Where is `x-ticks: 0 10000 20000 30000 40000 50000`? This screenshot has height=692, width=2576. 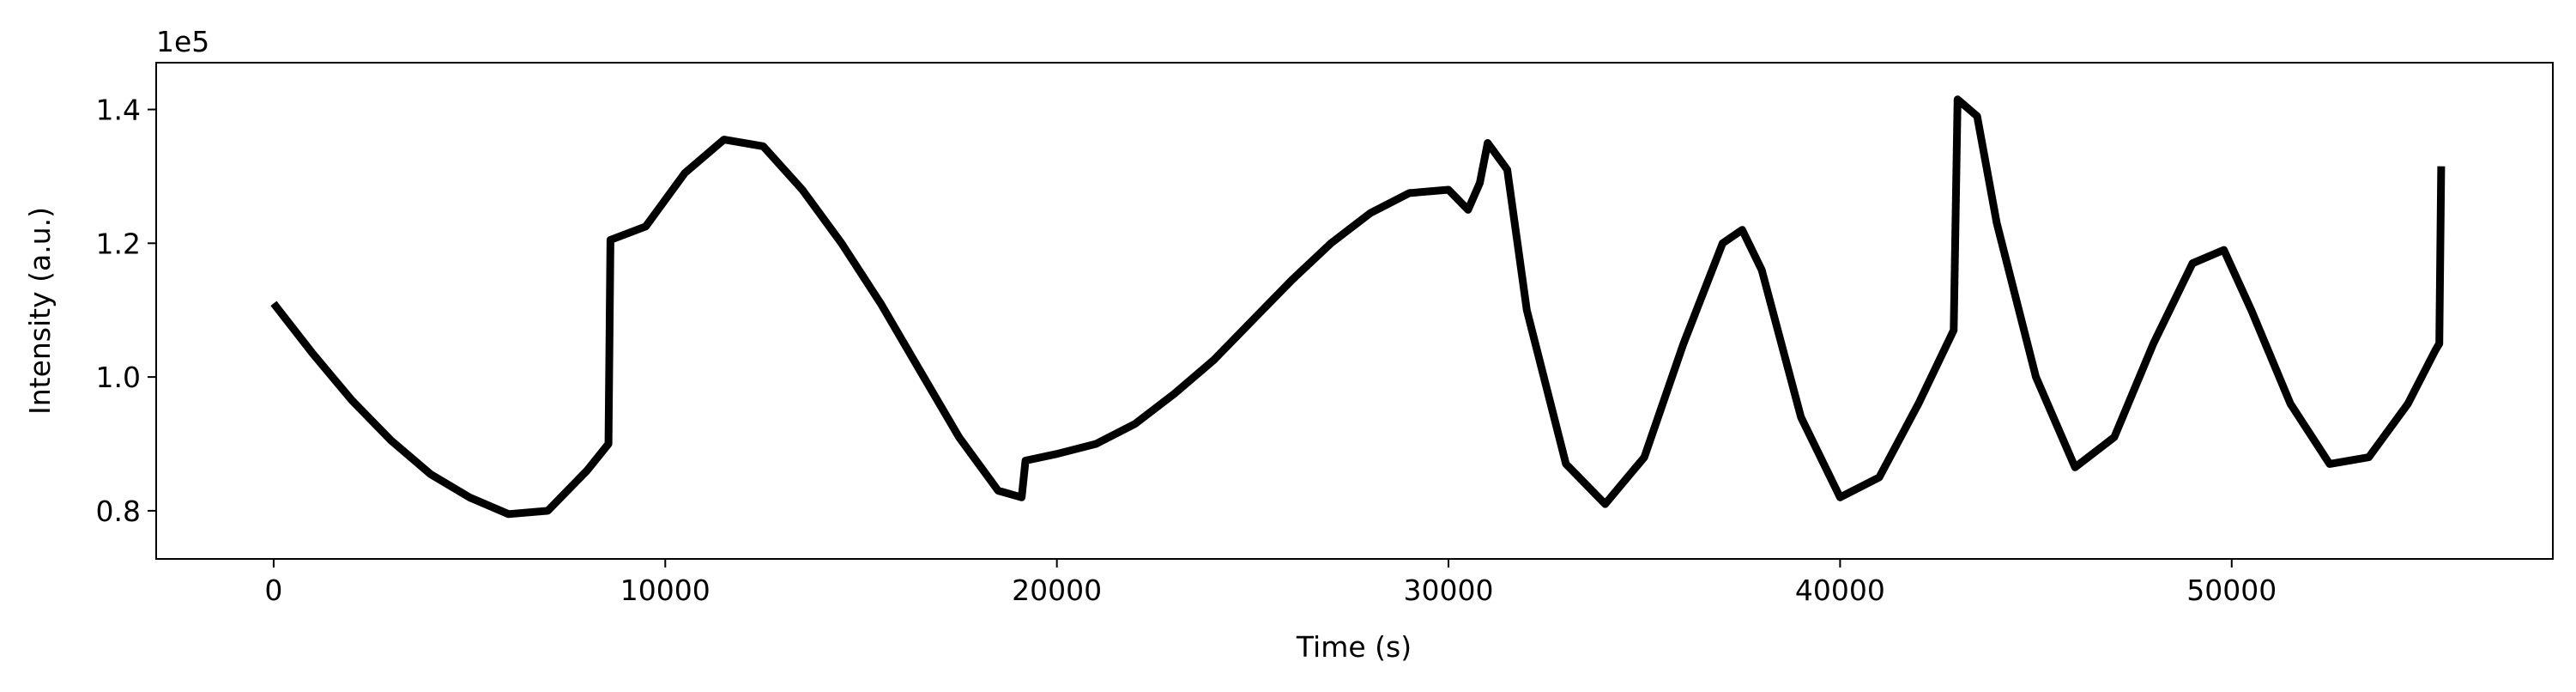 x-ticks: 0 10000 20000 30000 40000 50000 is located at coordinates (1270, 583).